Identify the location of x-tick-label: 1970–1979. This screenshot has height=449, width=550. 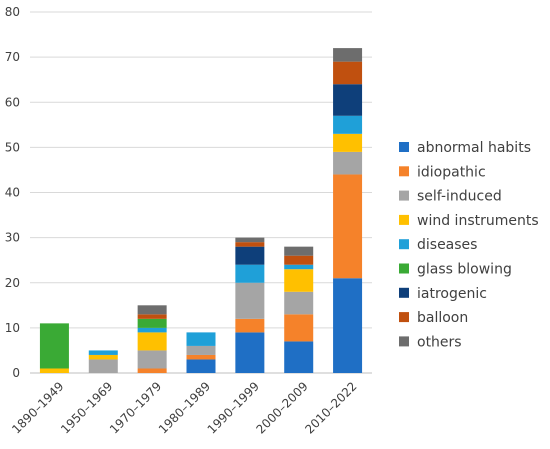
(135, 407).